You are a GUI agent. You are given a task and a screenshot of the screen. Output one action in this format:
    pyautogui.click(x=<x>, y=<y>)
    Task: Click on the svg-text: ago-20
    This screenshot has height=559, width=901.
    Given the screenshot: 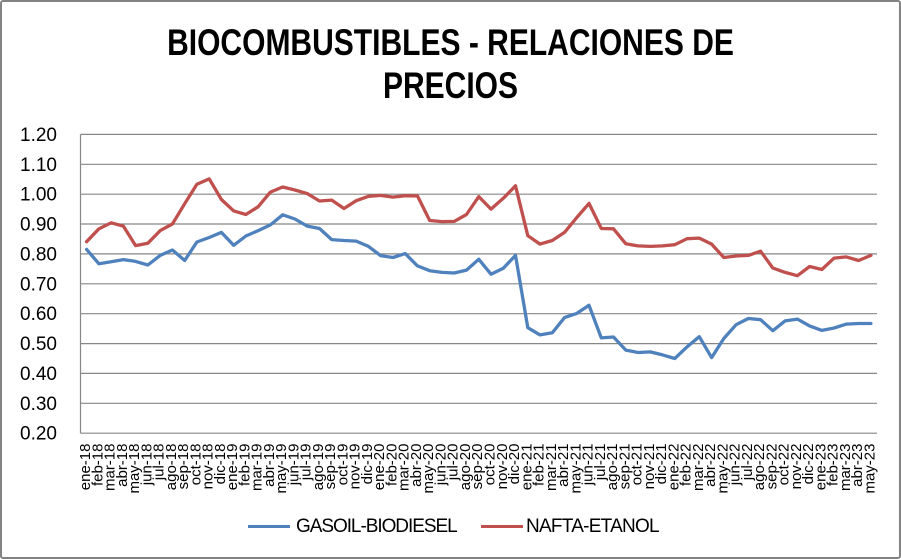 What is the action you would take?
    pyautogui.click(x=465, y=467)
    